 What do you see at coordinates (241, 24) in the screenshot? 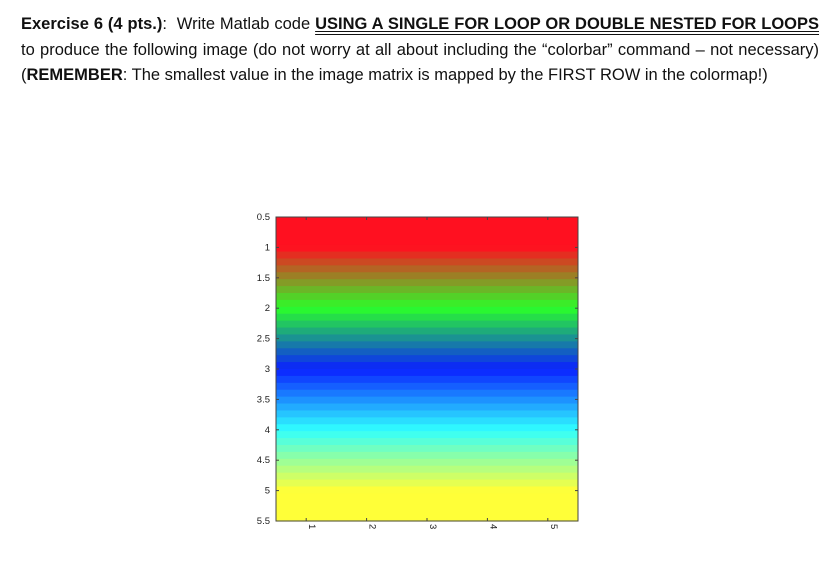
I see `intro-text: Write Matlab code` at bounding box center [241, 24].